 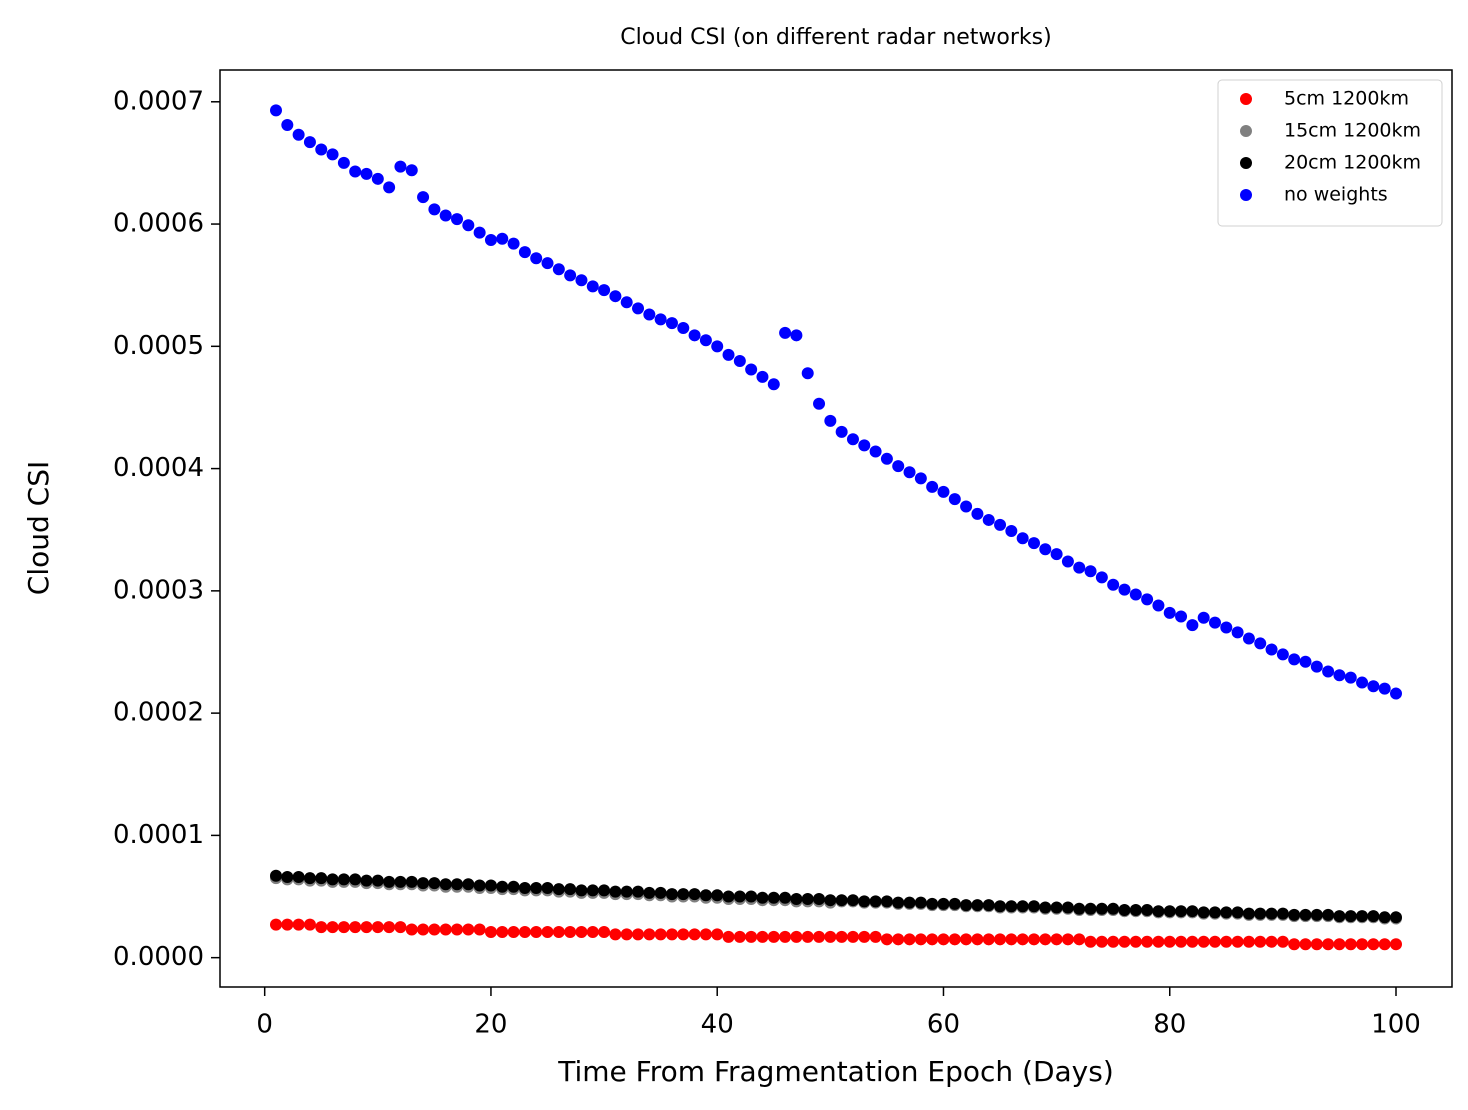 I want to click on chart-title: Cloud CSI (on different radar networks), so click(x=835, y=37).